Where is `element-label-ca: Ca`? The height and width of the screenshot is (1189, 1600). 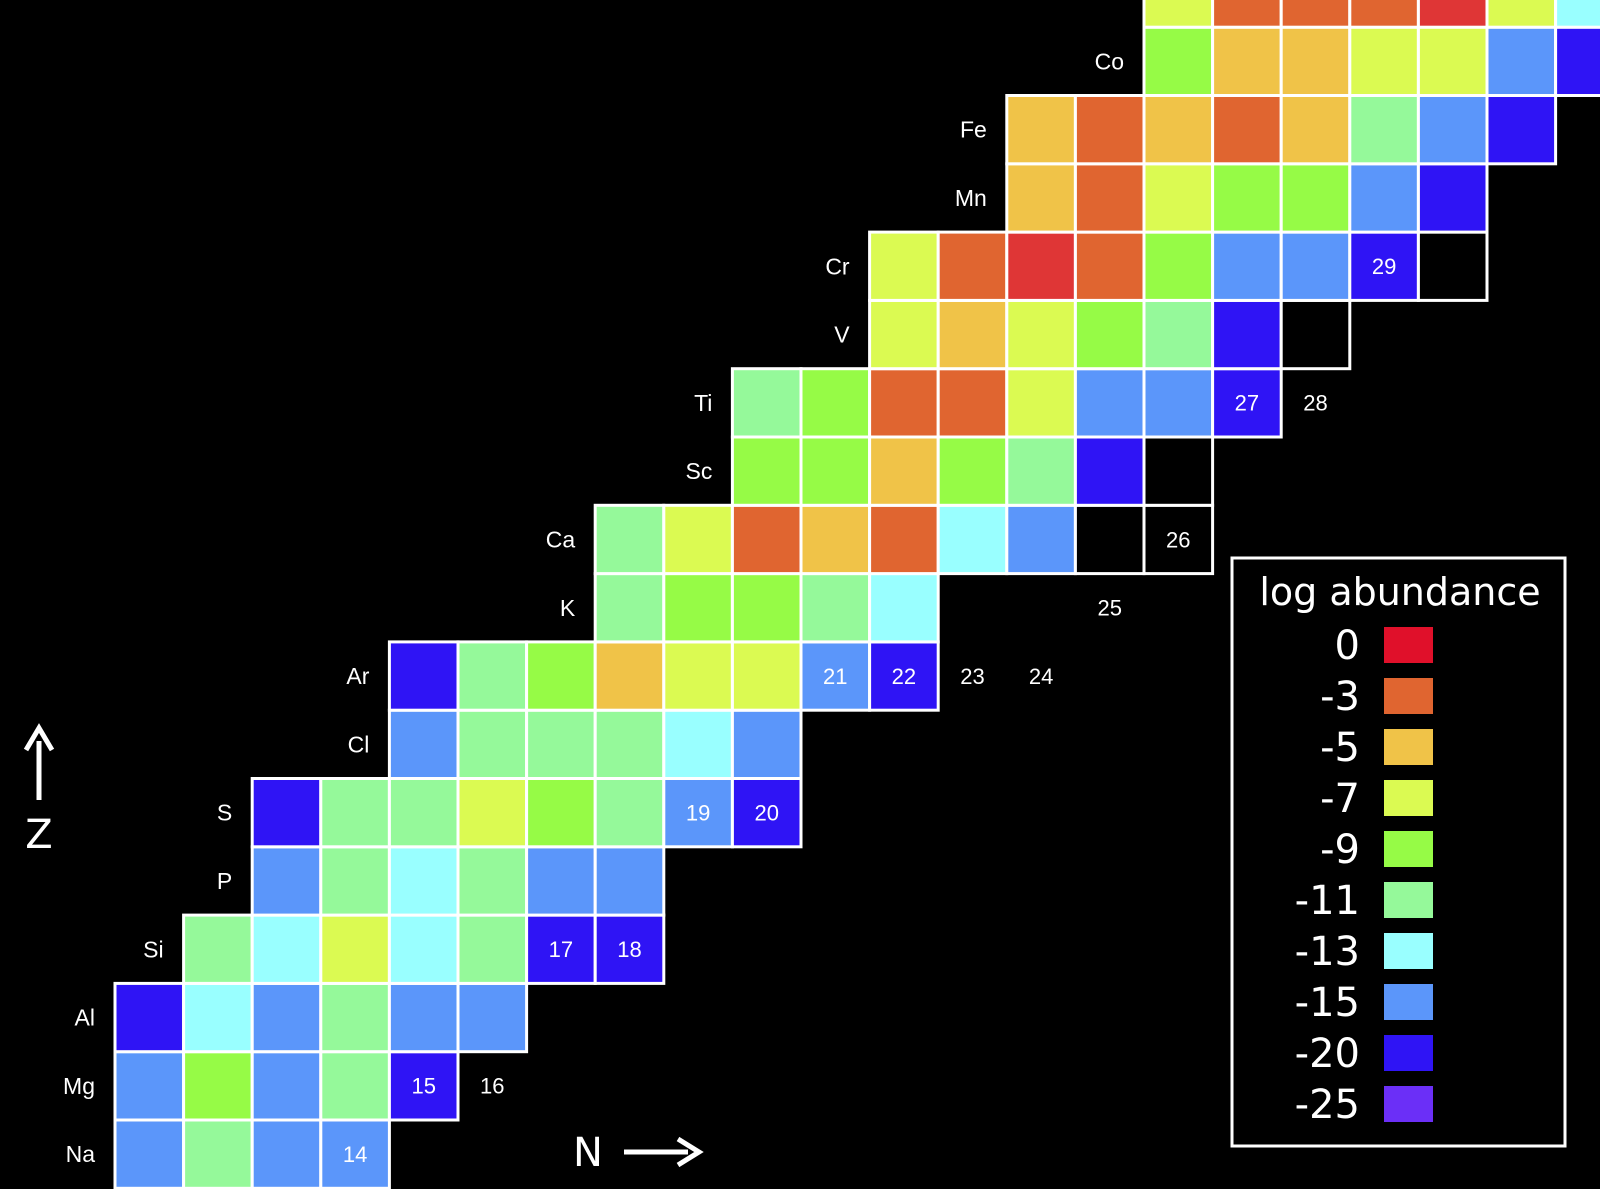 element-label-ca: Ca is located at coordinates (561, 540).